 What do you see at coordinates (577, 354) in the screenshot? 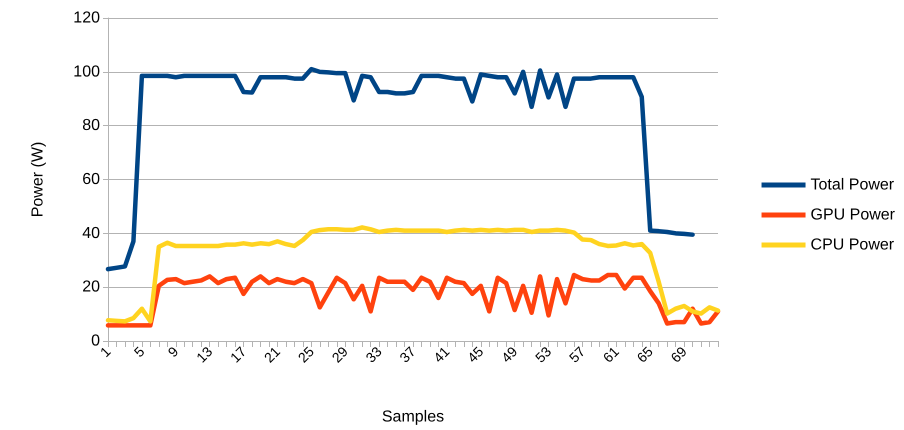
I see `x-tick-label: 57` at bounding box center [577, 354].